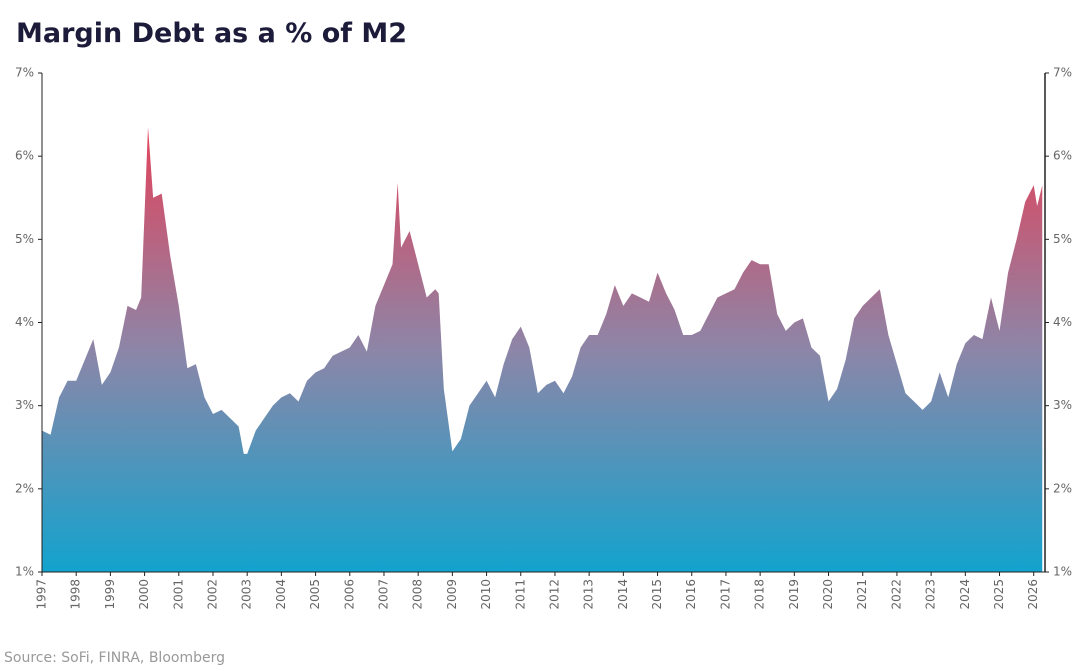 The width and height of the screenshot is (1089, 670). What do you see at coordinates (862, 594) in the screenshot?
I see `x-tick-label: 2021` at bounding box center [862, 594].